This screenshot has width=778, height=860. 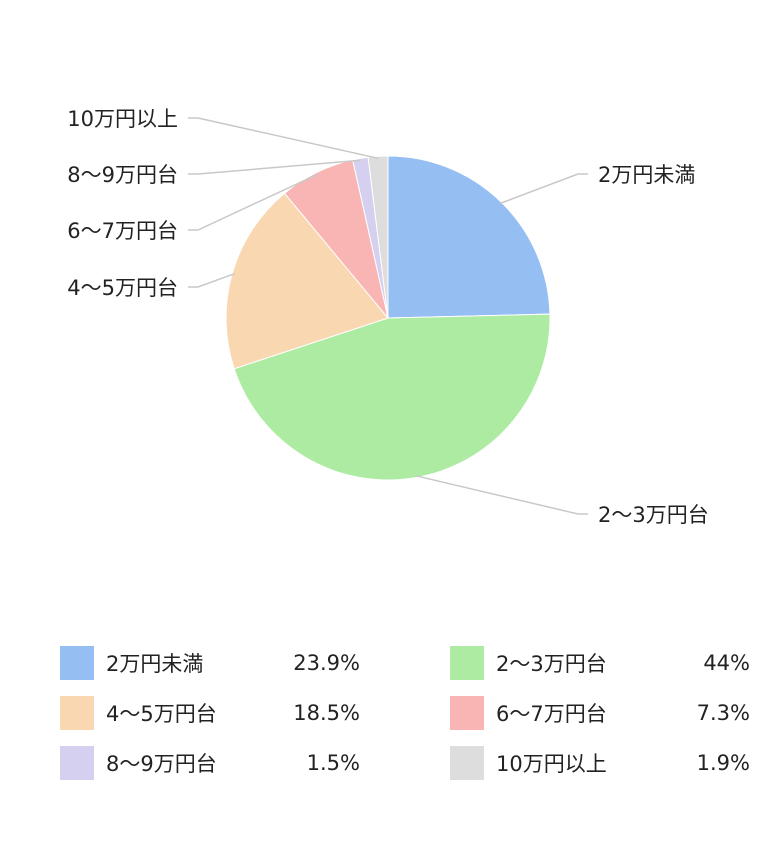 I want to click on legend-item-2: 4～5万円台 18.5%, so click(x=210, y=713).